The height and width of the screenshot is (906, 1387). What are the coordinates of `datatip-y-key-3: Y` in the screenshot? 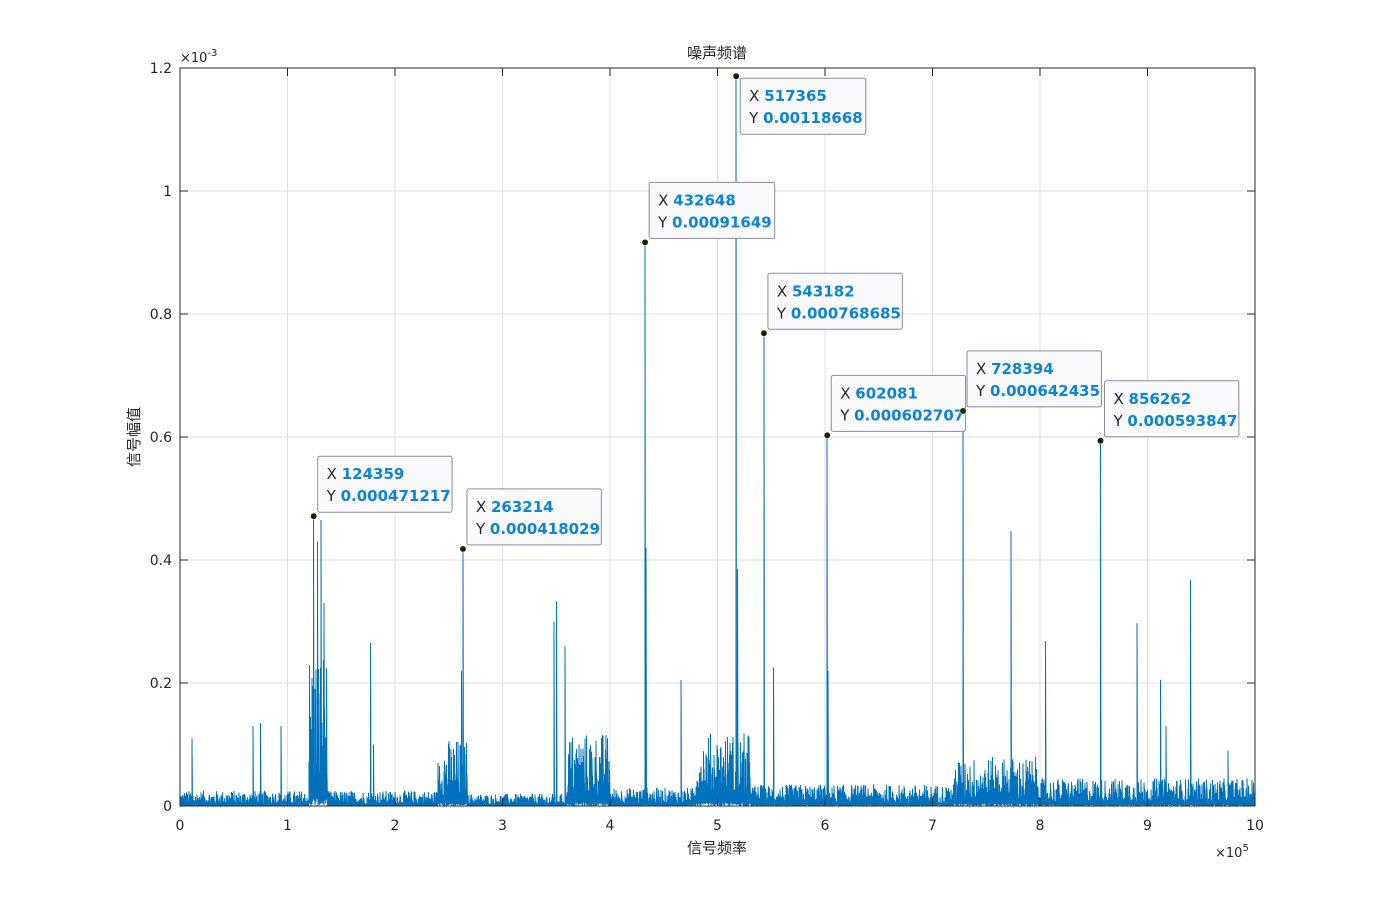 It's located at (755, 118).